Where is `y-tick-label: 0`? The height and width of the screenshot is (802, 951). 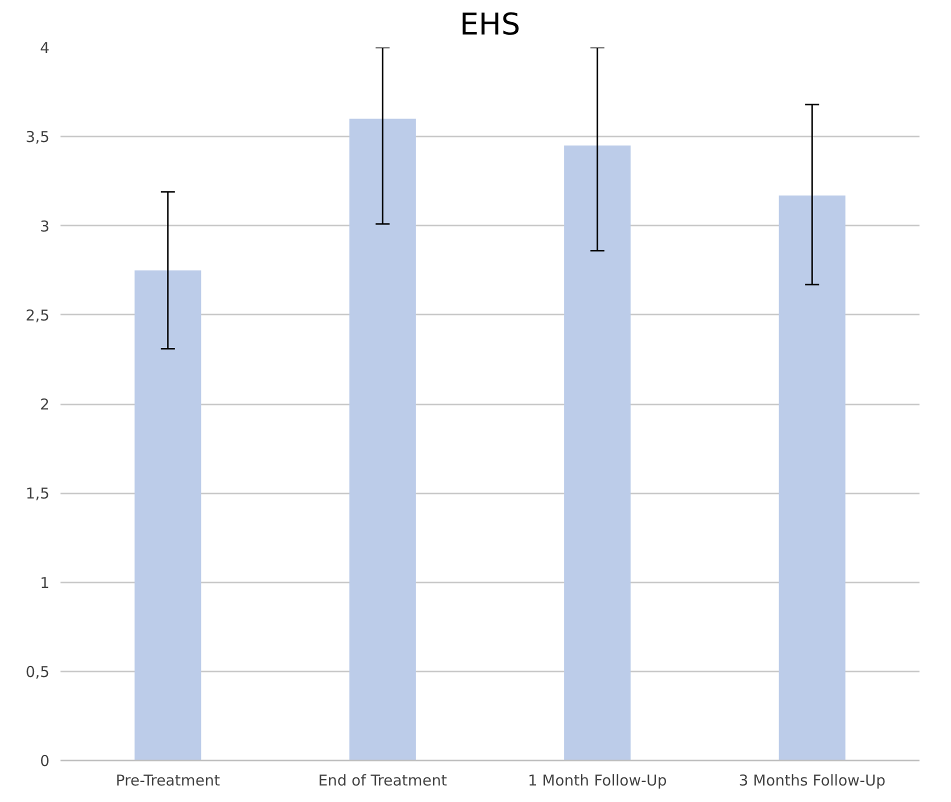
y-tick-label: 0 is located at coordinates (45, 761).